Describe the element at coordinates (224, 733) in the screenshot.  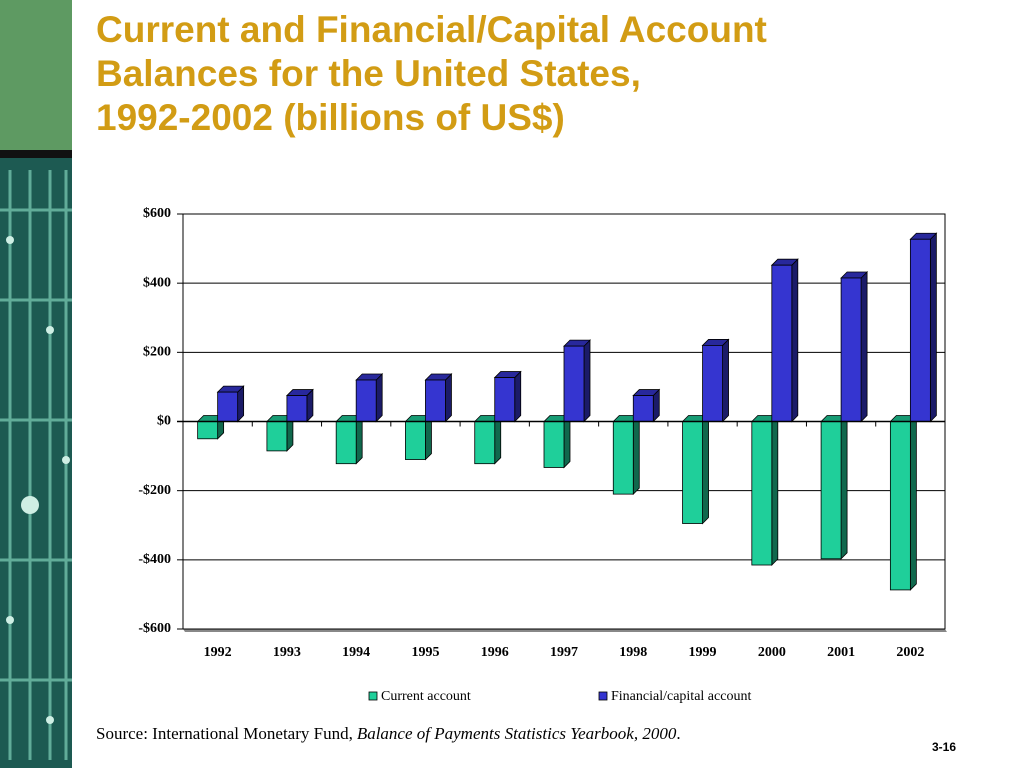
I see `source-text: Source: International Monetary Fund,` at that location.